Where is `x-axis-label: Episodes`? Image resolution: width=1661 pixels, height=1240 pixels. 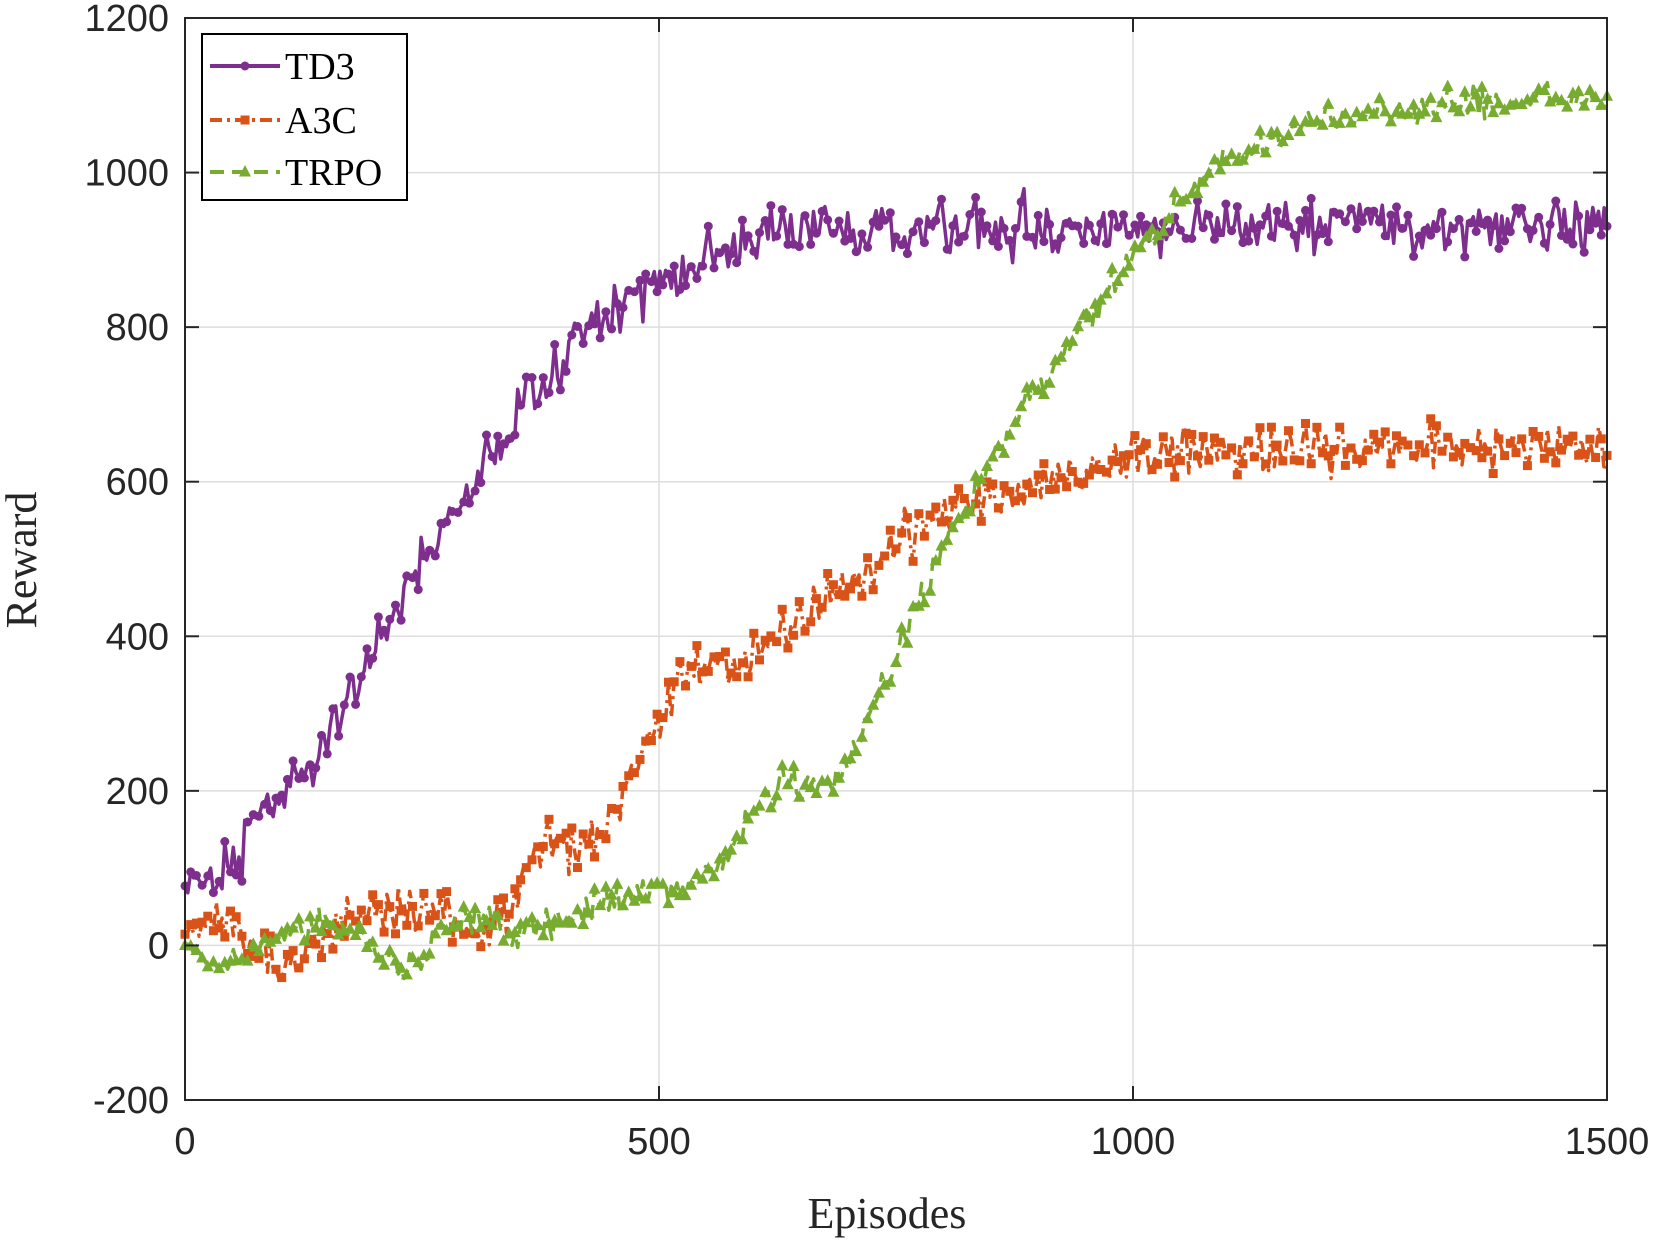 x-axis-label: Episodes is located at coordinates (887, 1213).